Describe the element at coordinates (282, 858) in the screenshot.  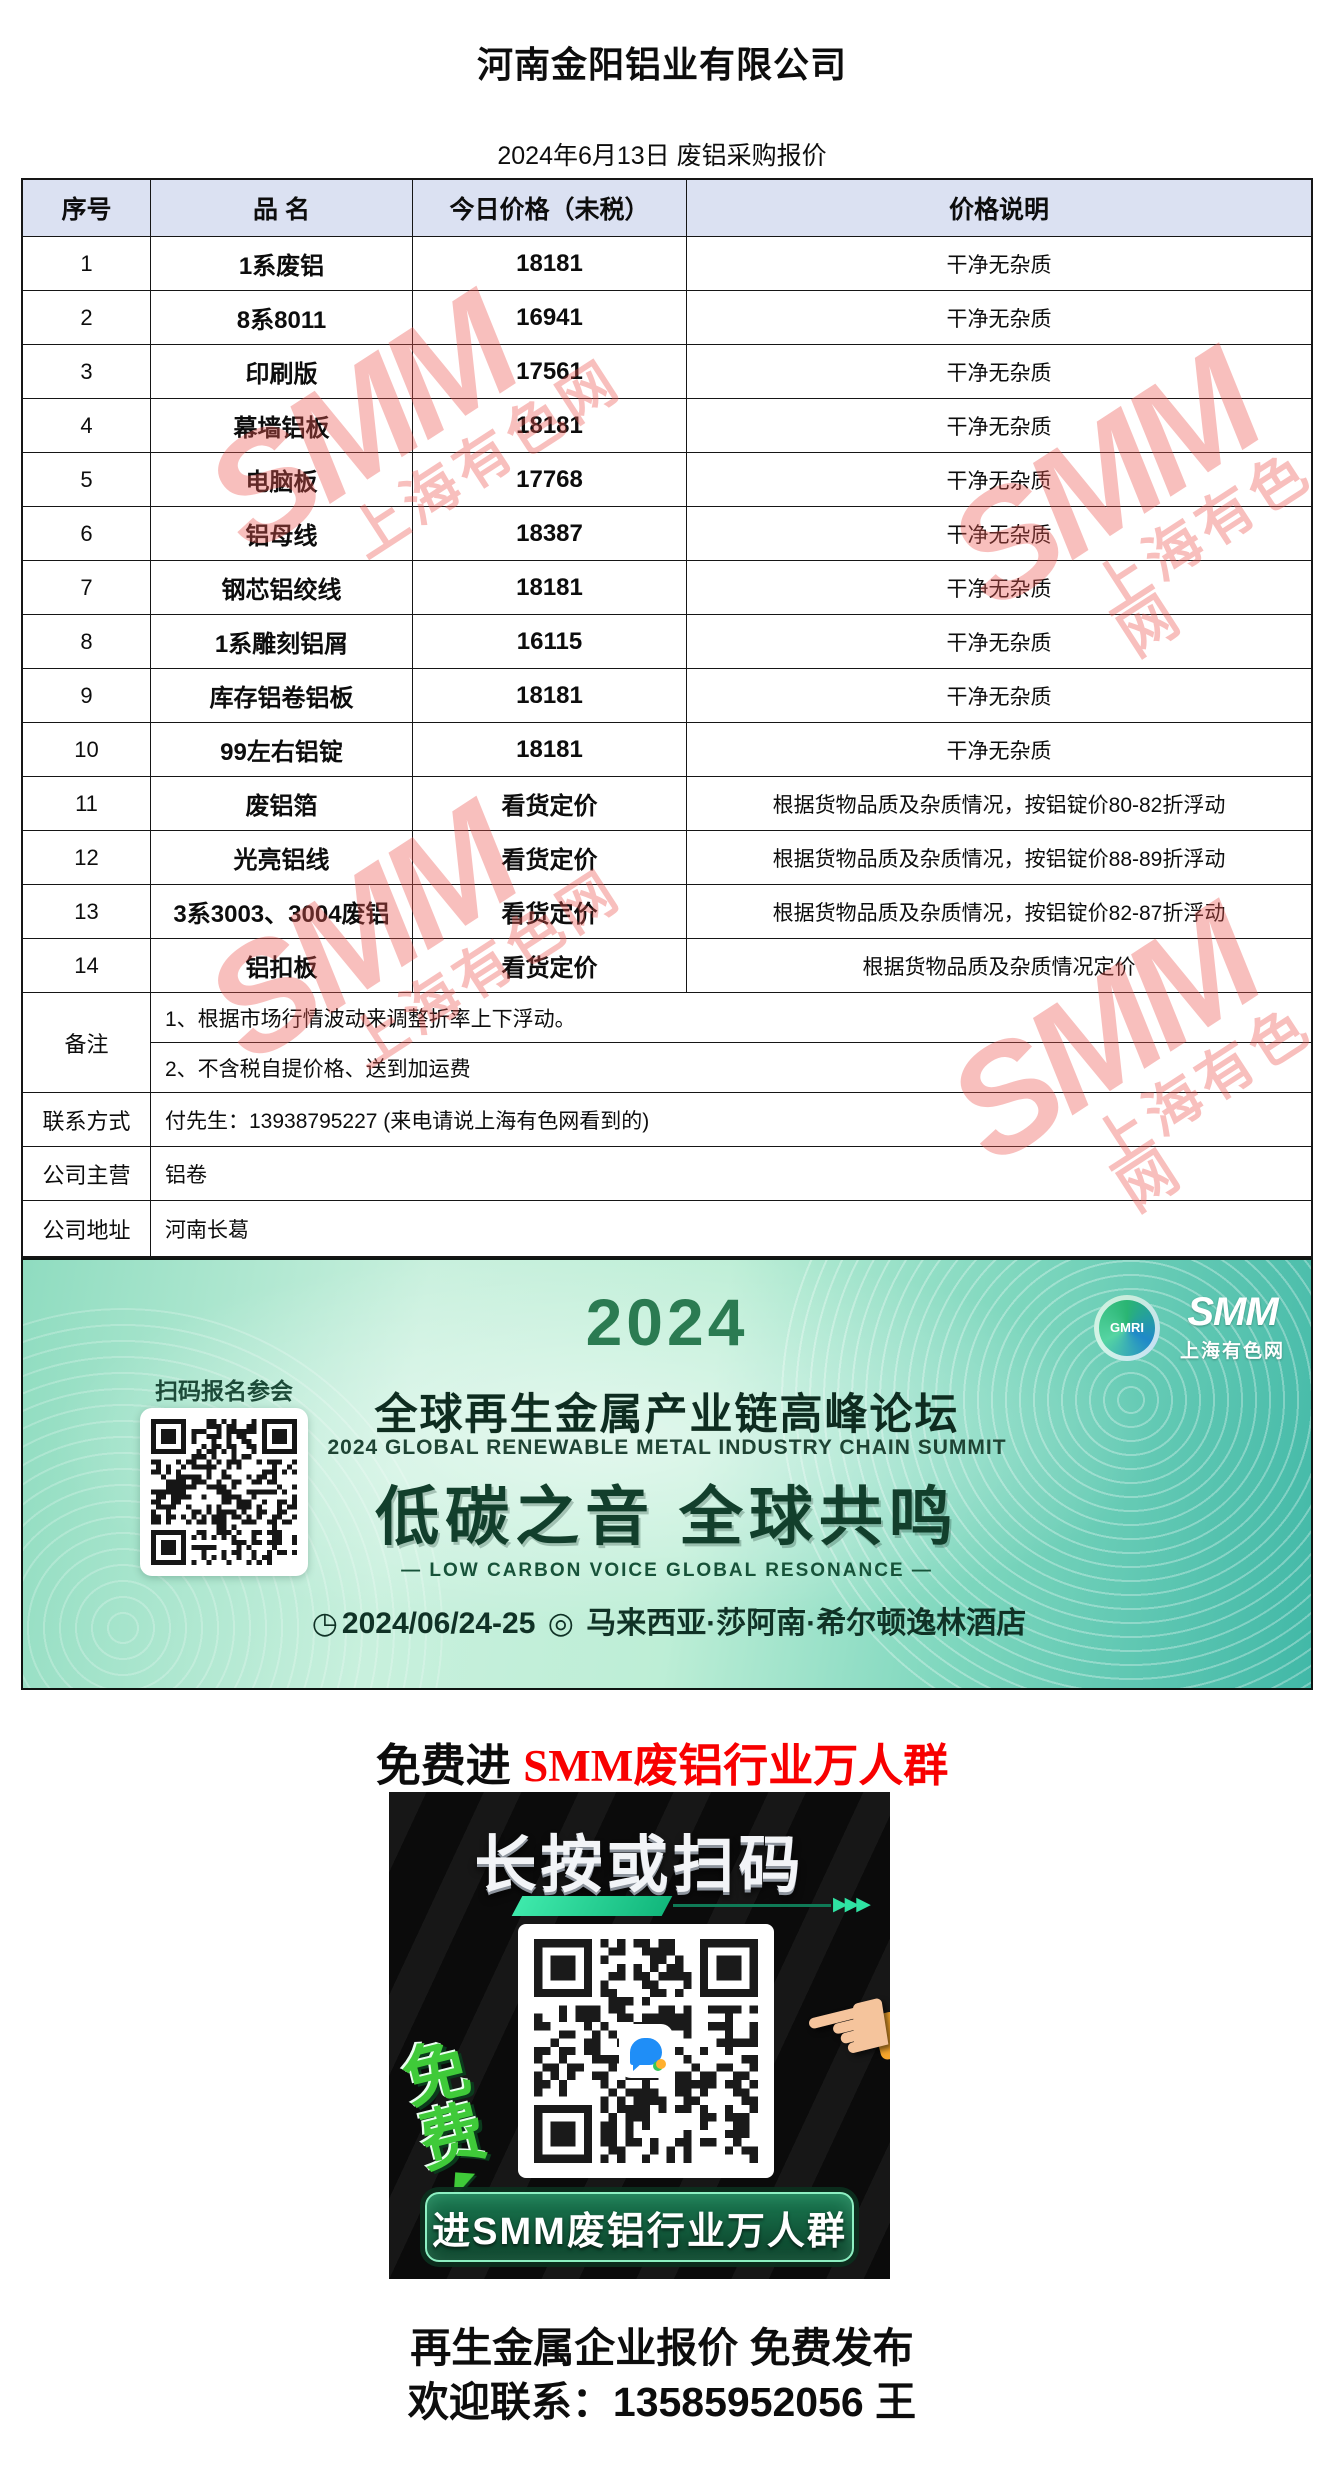
I see `row-name: 光亮铝线` at that location.